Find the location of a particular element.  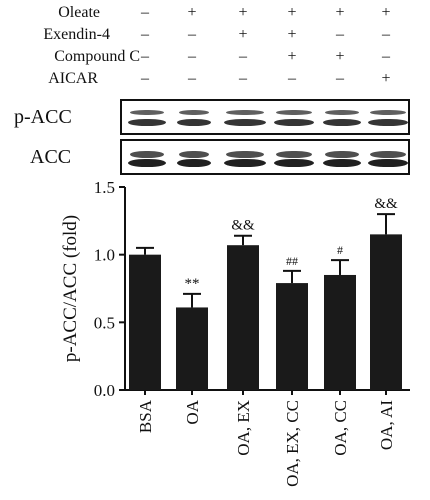

treatment-row: Exendin-4 – – + + – – is located at coordinates (215, 35).